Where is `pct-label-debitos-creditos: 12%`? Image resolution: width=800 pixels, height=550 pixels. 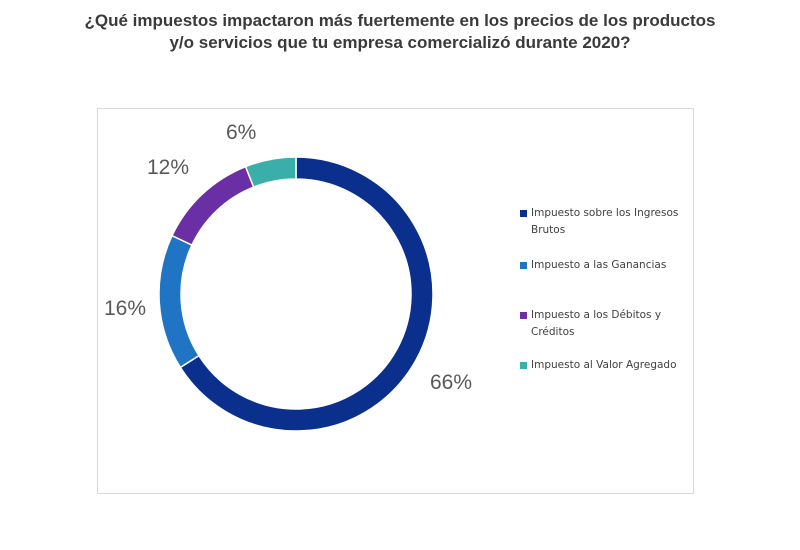 pct-label-debitos-creditos: 12% is located at coordinates (168, 167).